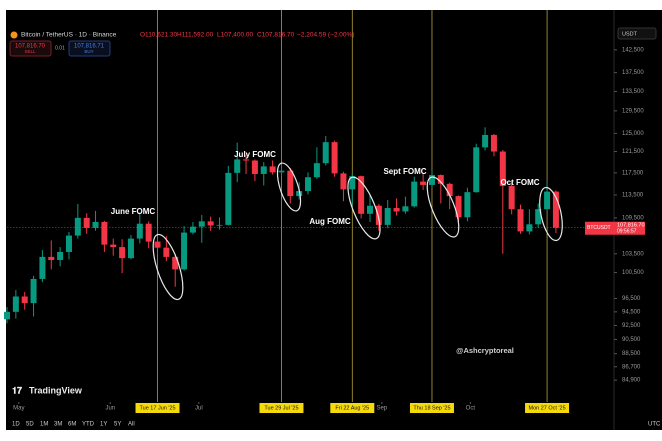  I want to click on ohlc-low: L107,400.00, so click(235, 35).